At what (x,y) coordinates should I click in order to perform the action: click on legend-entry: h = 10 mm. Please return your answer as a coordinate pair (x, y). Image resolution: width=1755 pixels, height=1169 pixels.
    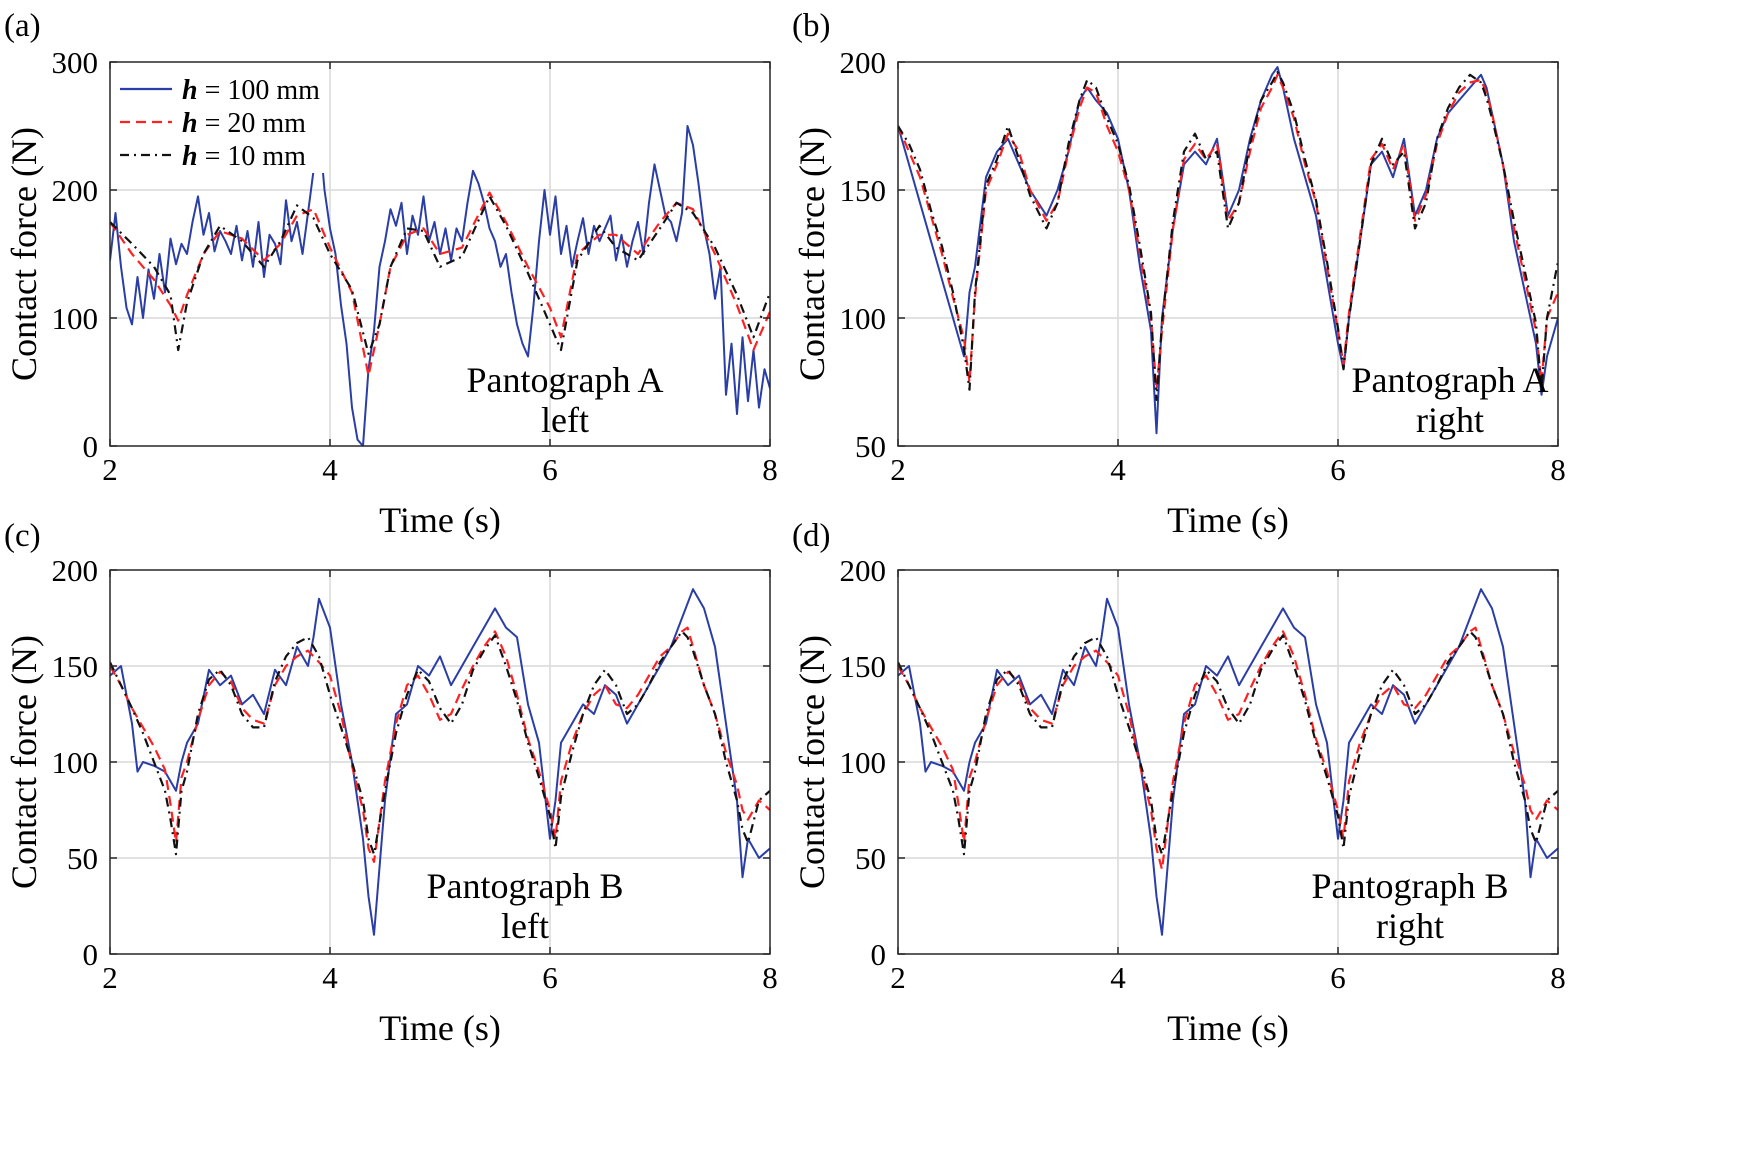
    Looking at the image, I should click on (244, 156).